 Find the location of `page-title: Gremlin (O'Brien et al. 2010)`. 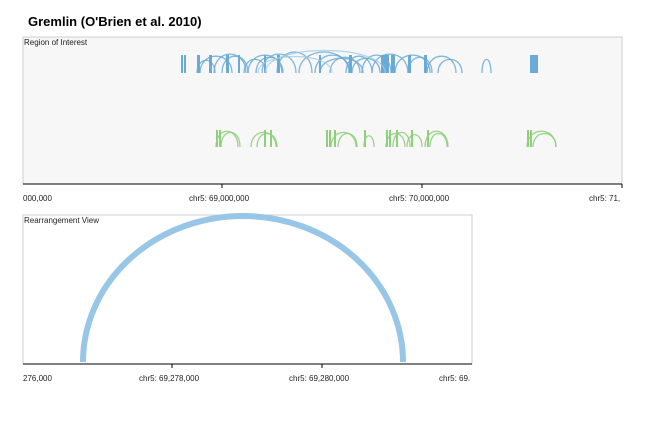

page-title: Gremlin (O'Brien et al. 2010) is located at coordinates (115, 21).